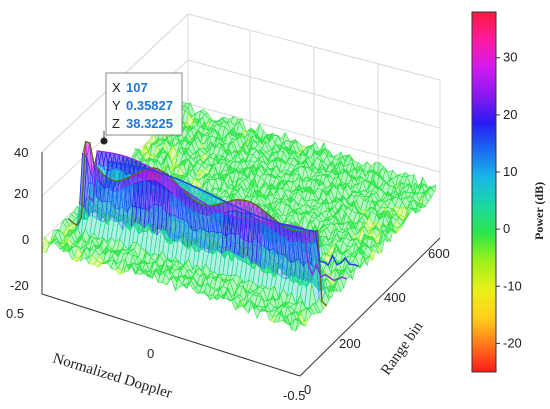 This screenshot has height=409, width=550. Describe the element at coordinates (509, 200) in the screenshot. I see `colorbar-ticks: 30 20 10 0 -10 -20` at that location.